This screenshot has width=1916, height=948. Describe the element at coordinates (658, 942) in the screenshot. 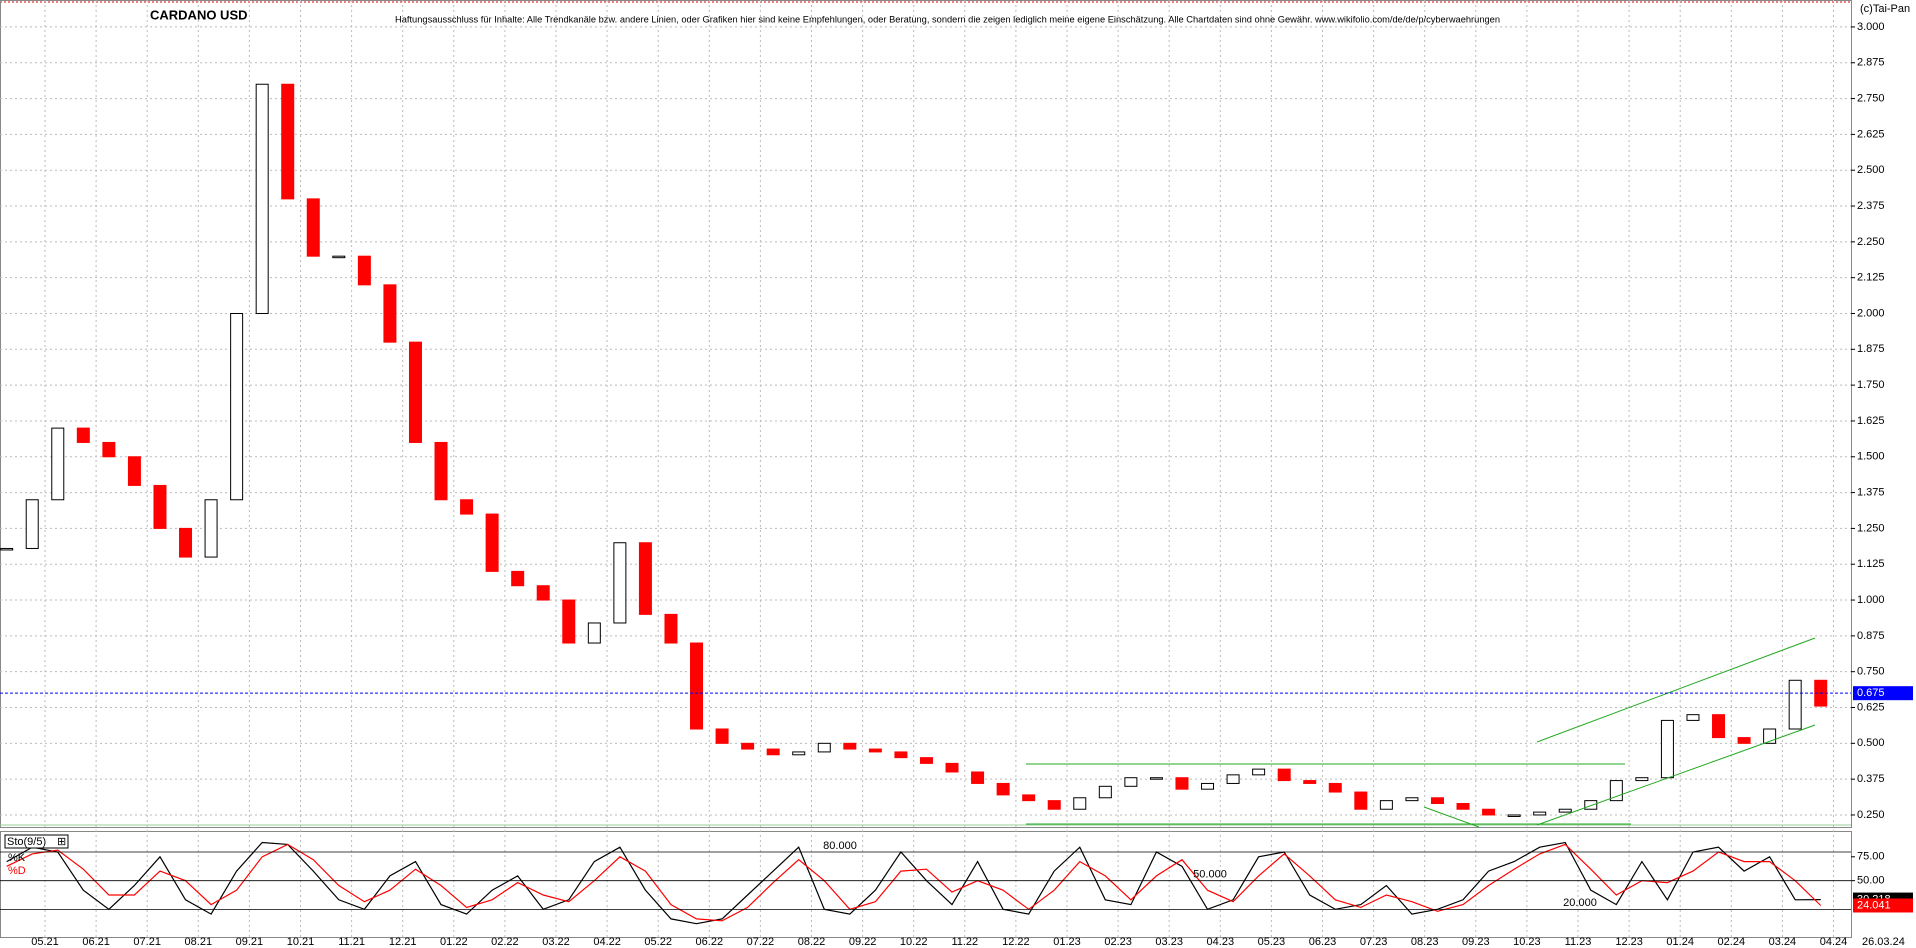

I see `x-tick-label: 05.22` at that location.